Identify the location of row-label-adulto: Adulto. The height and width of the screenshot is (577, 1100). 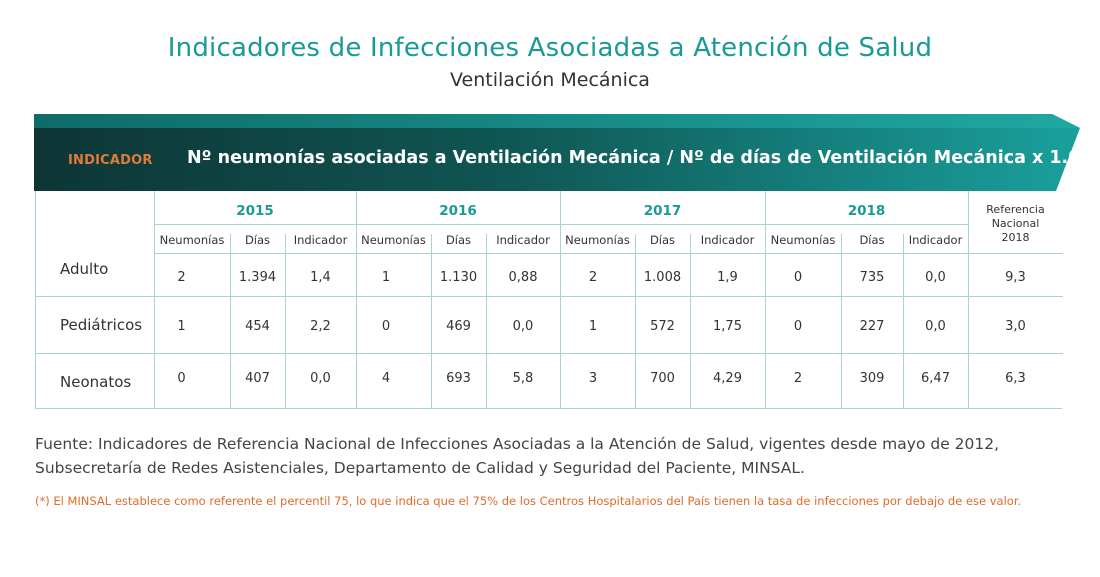
(84, 269).